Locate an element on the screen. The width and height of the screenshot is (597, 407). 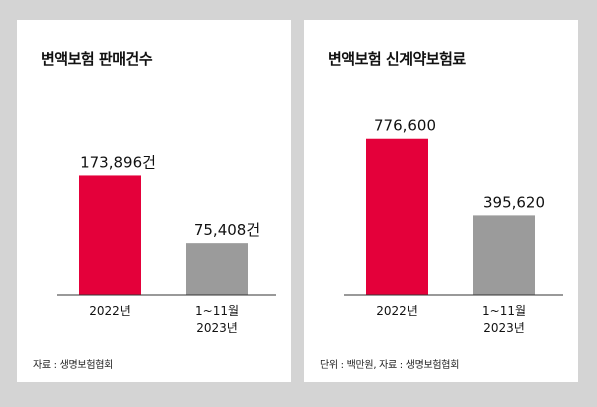
chart-title: 변액보험 신계약보험료 is located at coordinates (397, 59).